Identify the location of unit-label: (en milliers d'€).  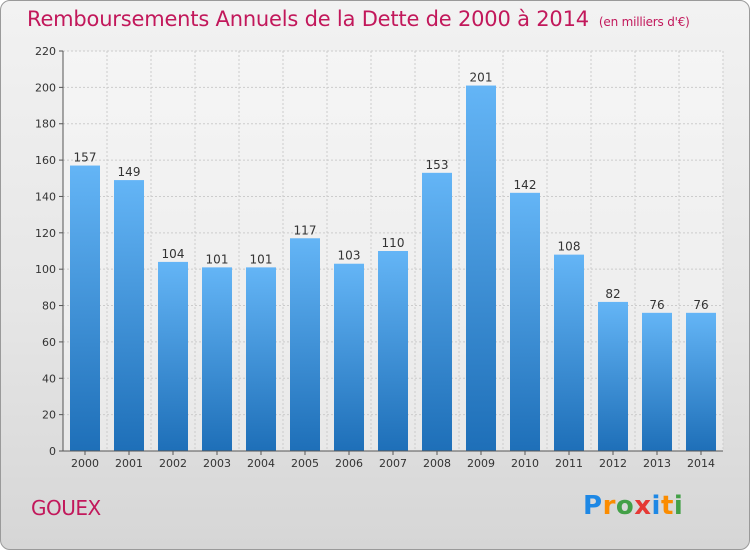
(644, 22).